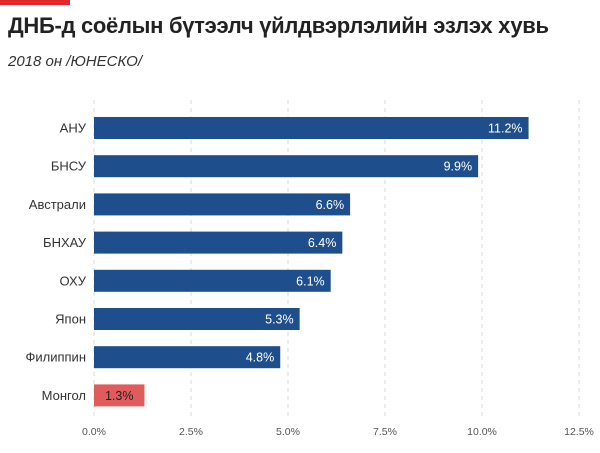 This screenshot has width=600, height=453. What do you see at coordinates (94, 432) in the screenshot?
I see `x-tick-label: 0.0%` at bounding box center [94, 432].